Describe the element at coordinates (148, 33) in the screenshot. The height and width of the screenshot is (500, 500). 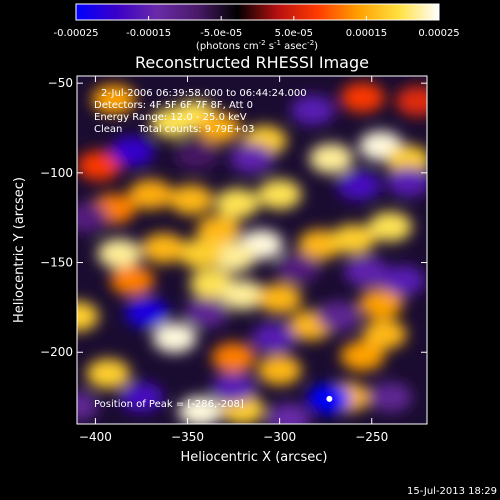
I see `colorbar-tick-label: -0.00015` at that location.